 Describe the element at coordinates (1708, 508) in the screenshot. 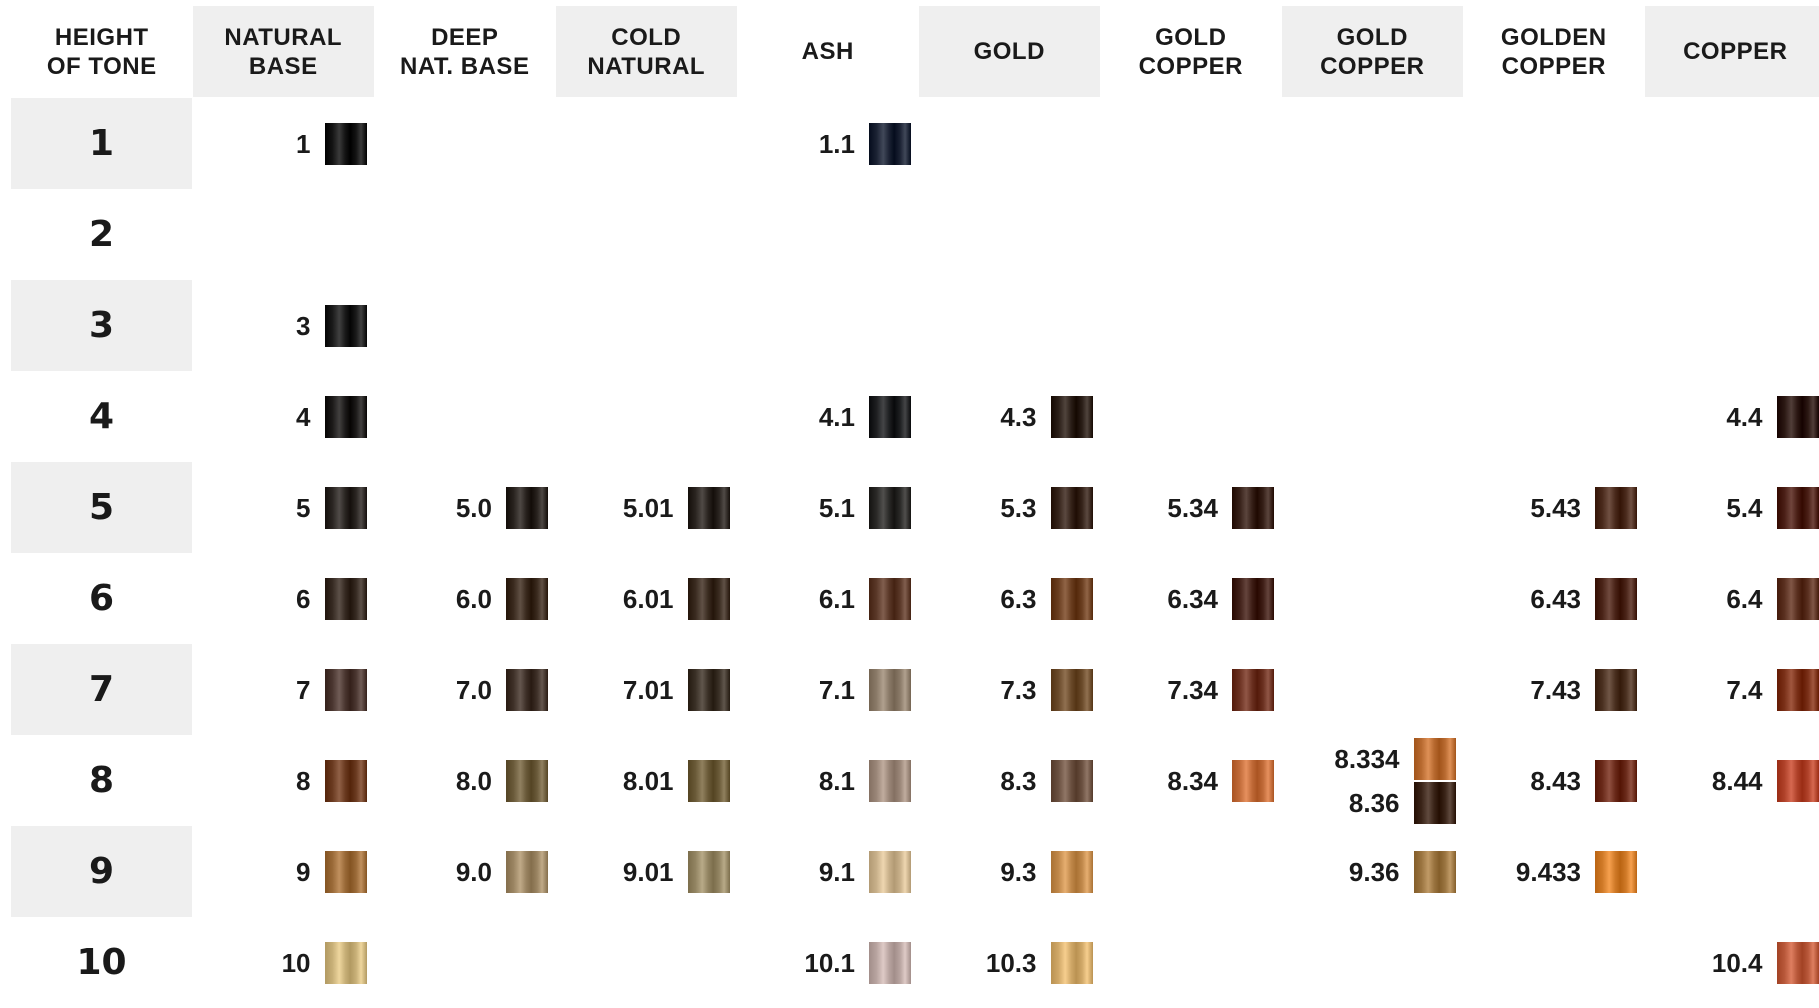

I see `shade-code: 5.4` at that location.